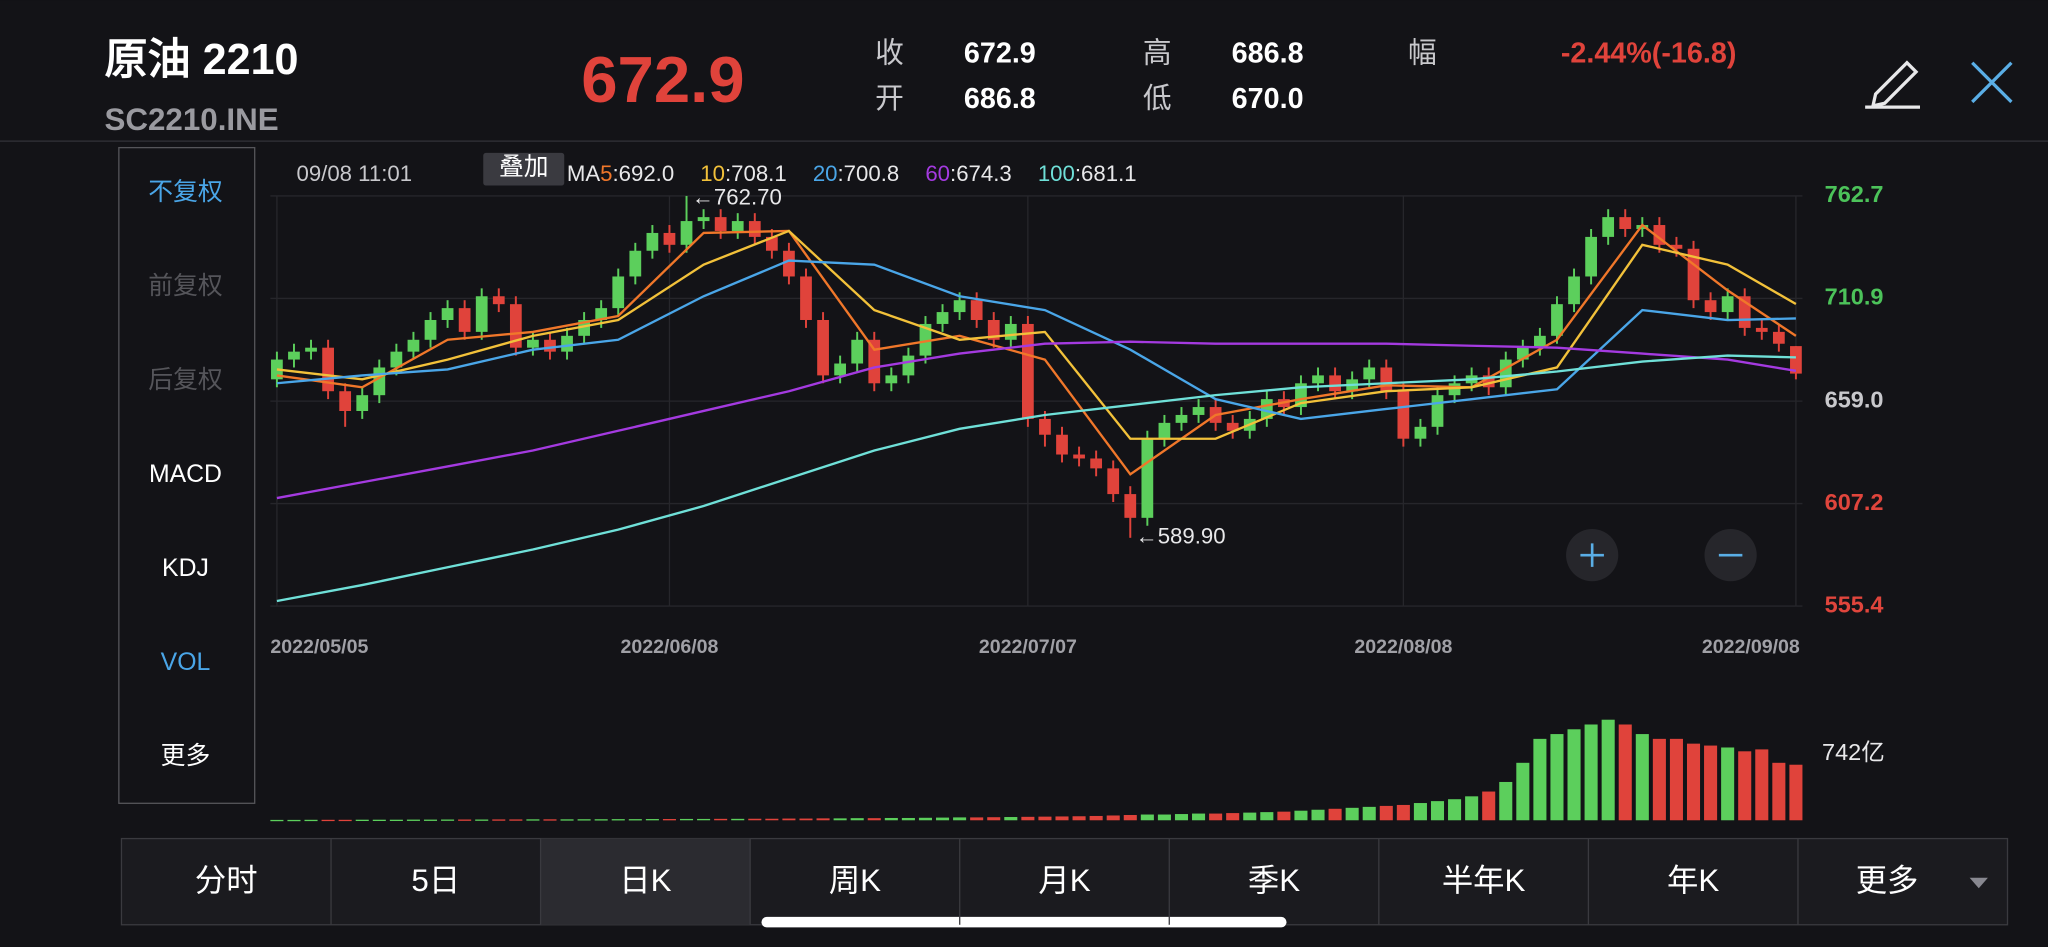 This screenshot has height=947, width=2048. Describe the element at coordinates (1000, 99) in the screenshot. I see `quote-value: 686.8` at that location.